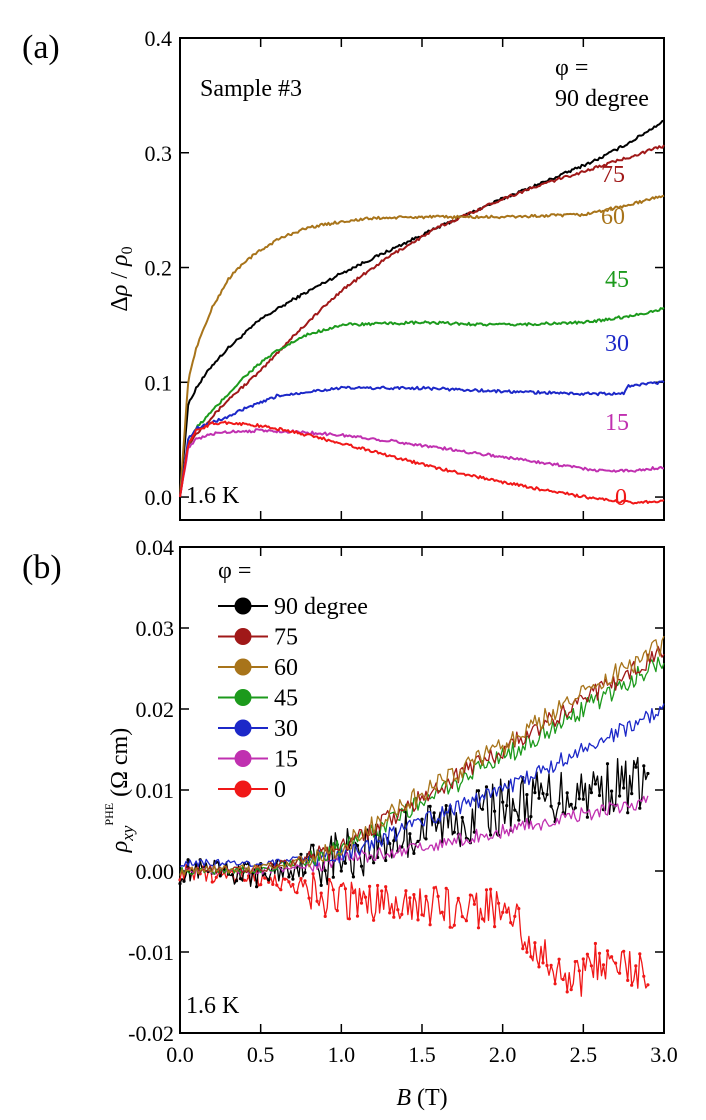  What do you see at coordinates (119, 790) in the screenshot?
I see `panel-b-y-axis-title: ρxyPHE (Ω cm)` at bounding box center [119, 790].